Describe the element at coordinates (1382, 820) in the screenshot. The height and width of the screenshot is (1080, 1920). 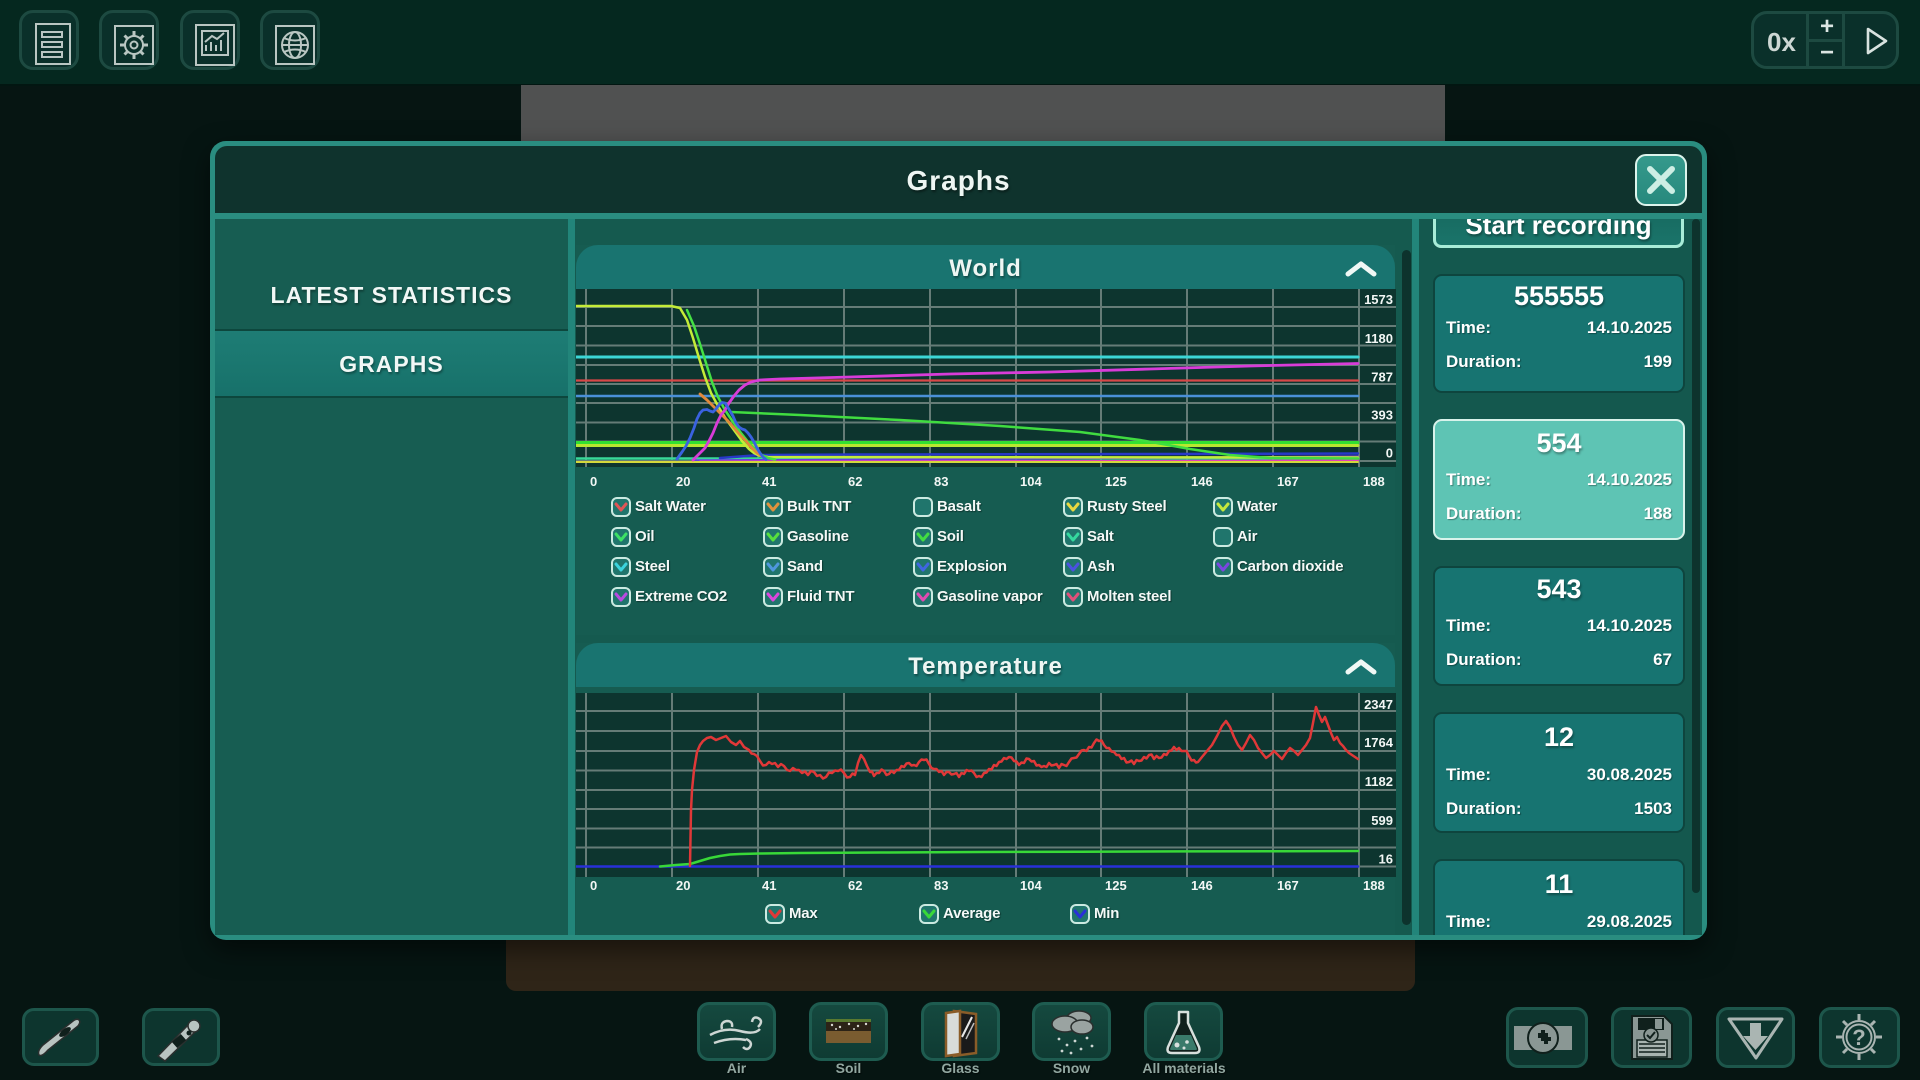
I see `svg-text: 599` at that location.